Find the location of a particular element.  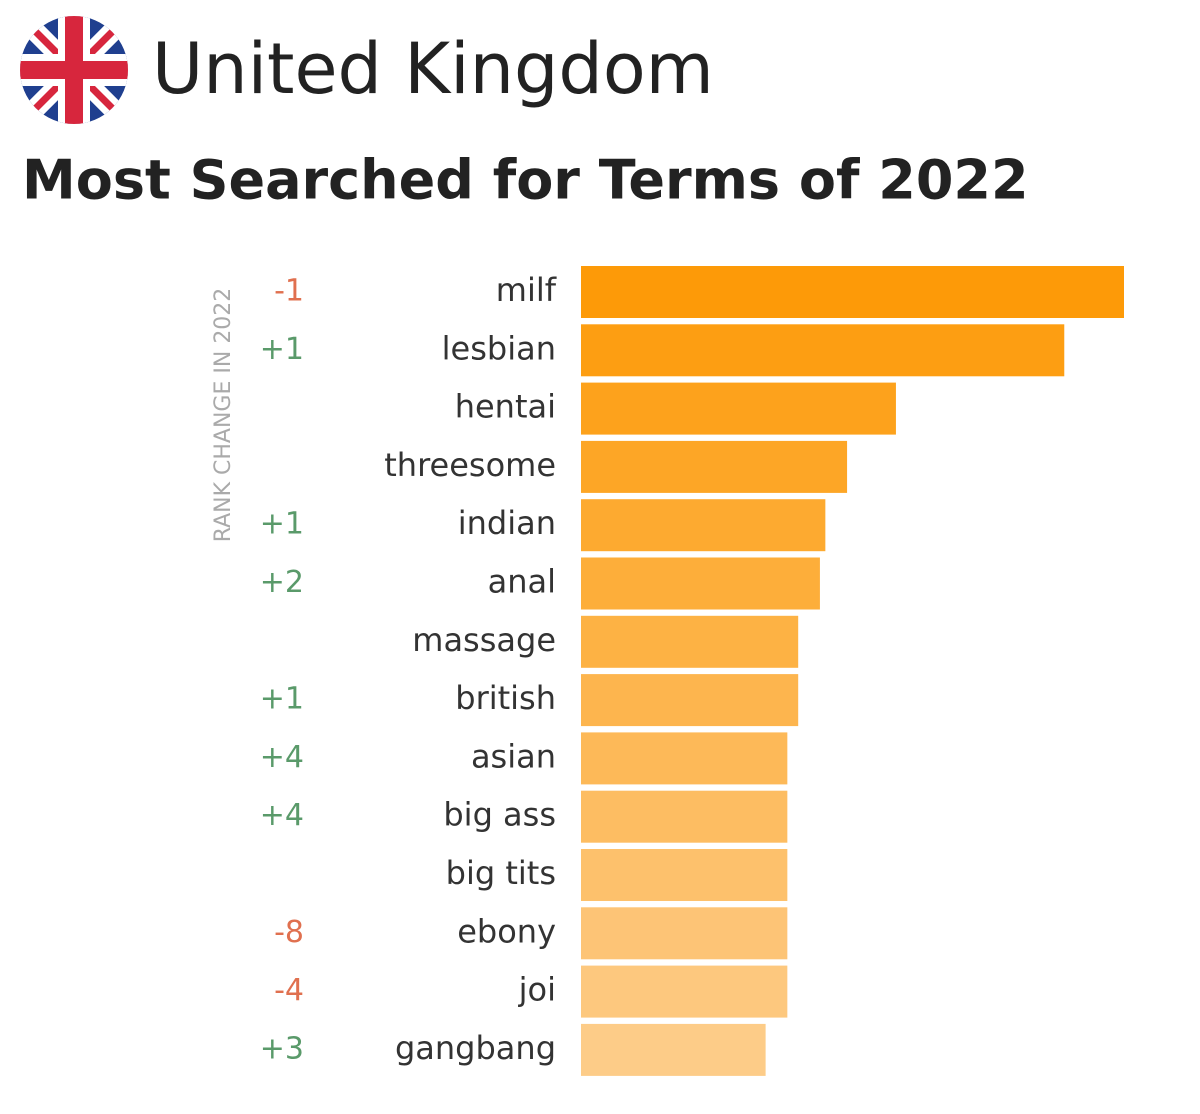

category-label: asian is located at coordinates (513, 756).